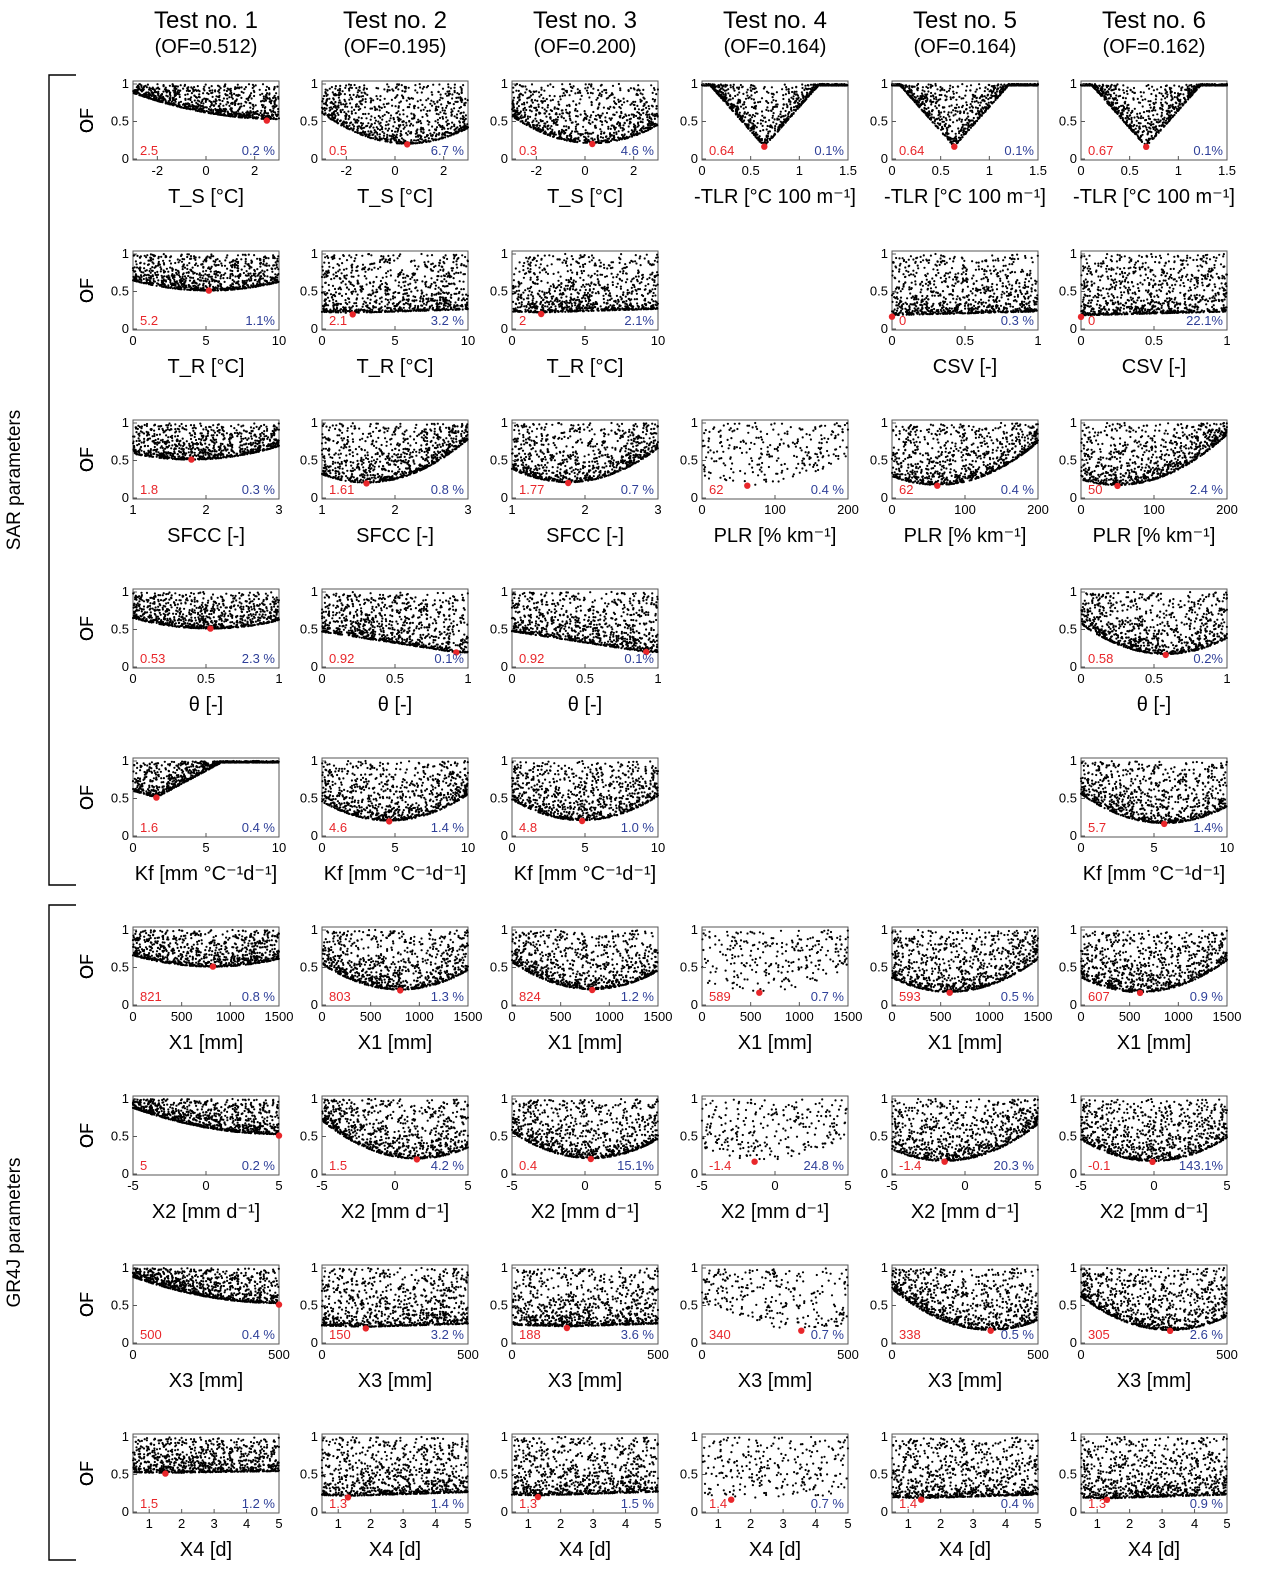  I want to click on column-title: Test no. 6, so click(1154, 20).